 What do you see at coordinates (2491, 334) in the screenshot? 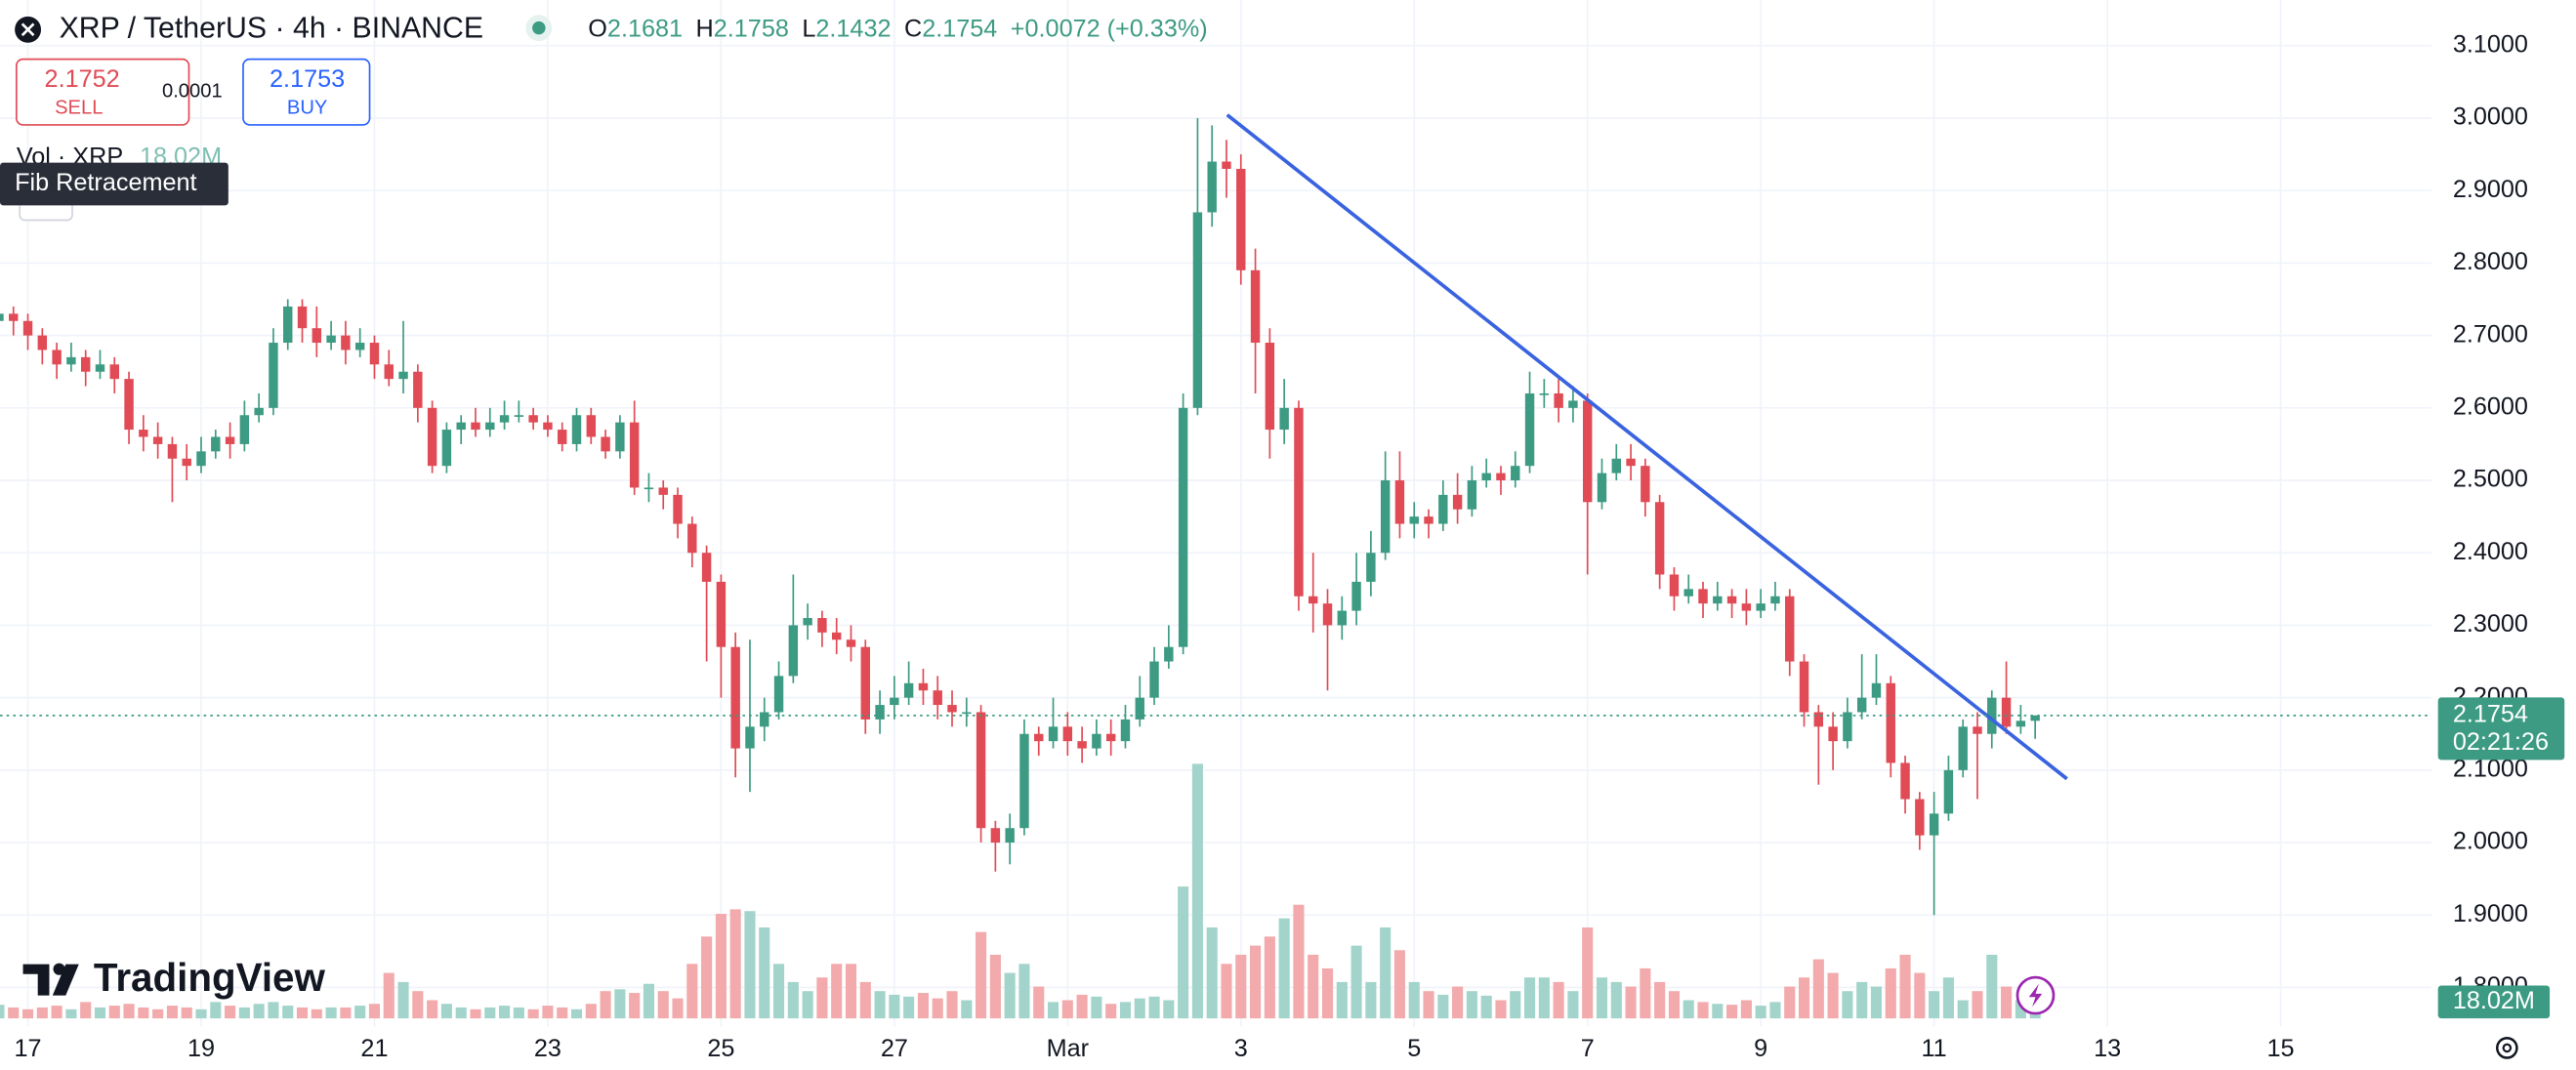
I see `y-tick-label: 2.7000` at bounding box center [2491, 334].